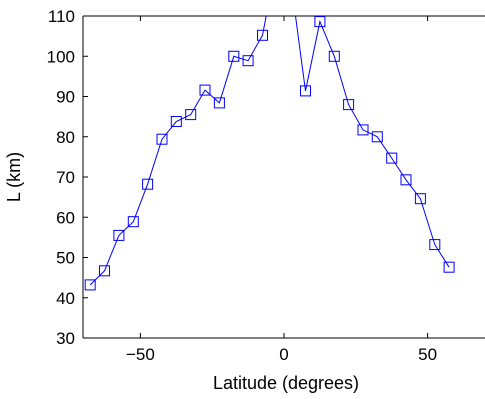 Image resolution: width=485 pixels, height=399 pixels. What do you see at coordinates (65, 177) in the screenshot?
I see `y-tick-label: 70` at bounding box center [65, 177].